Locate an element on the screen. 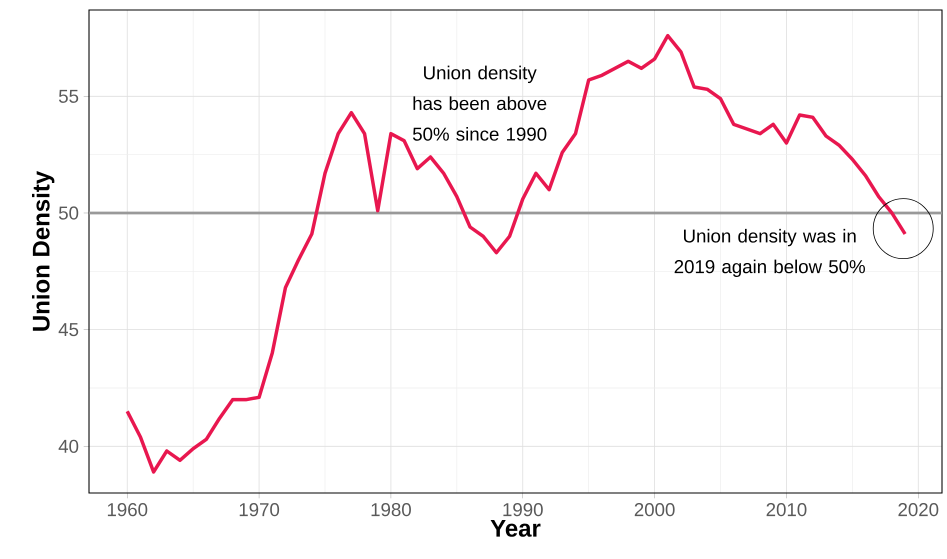  y-tick-label: 45 is located at coordinates (68, 329).